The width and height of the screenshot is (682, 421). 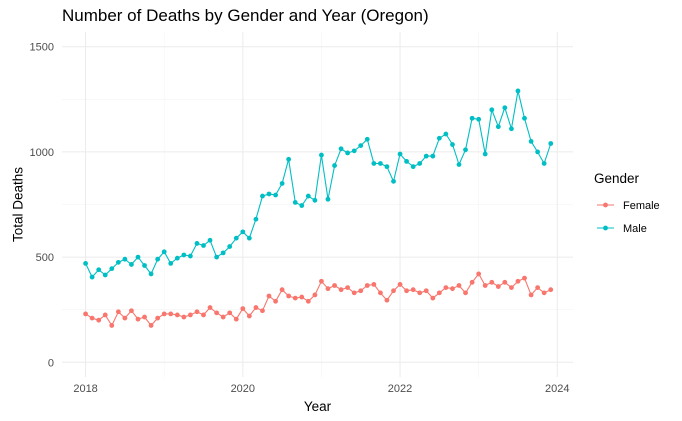 I want to click on x-tick-label: 2024, so click(x=557, y=389).